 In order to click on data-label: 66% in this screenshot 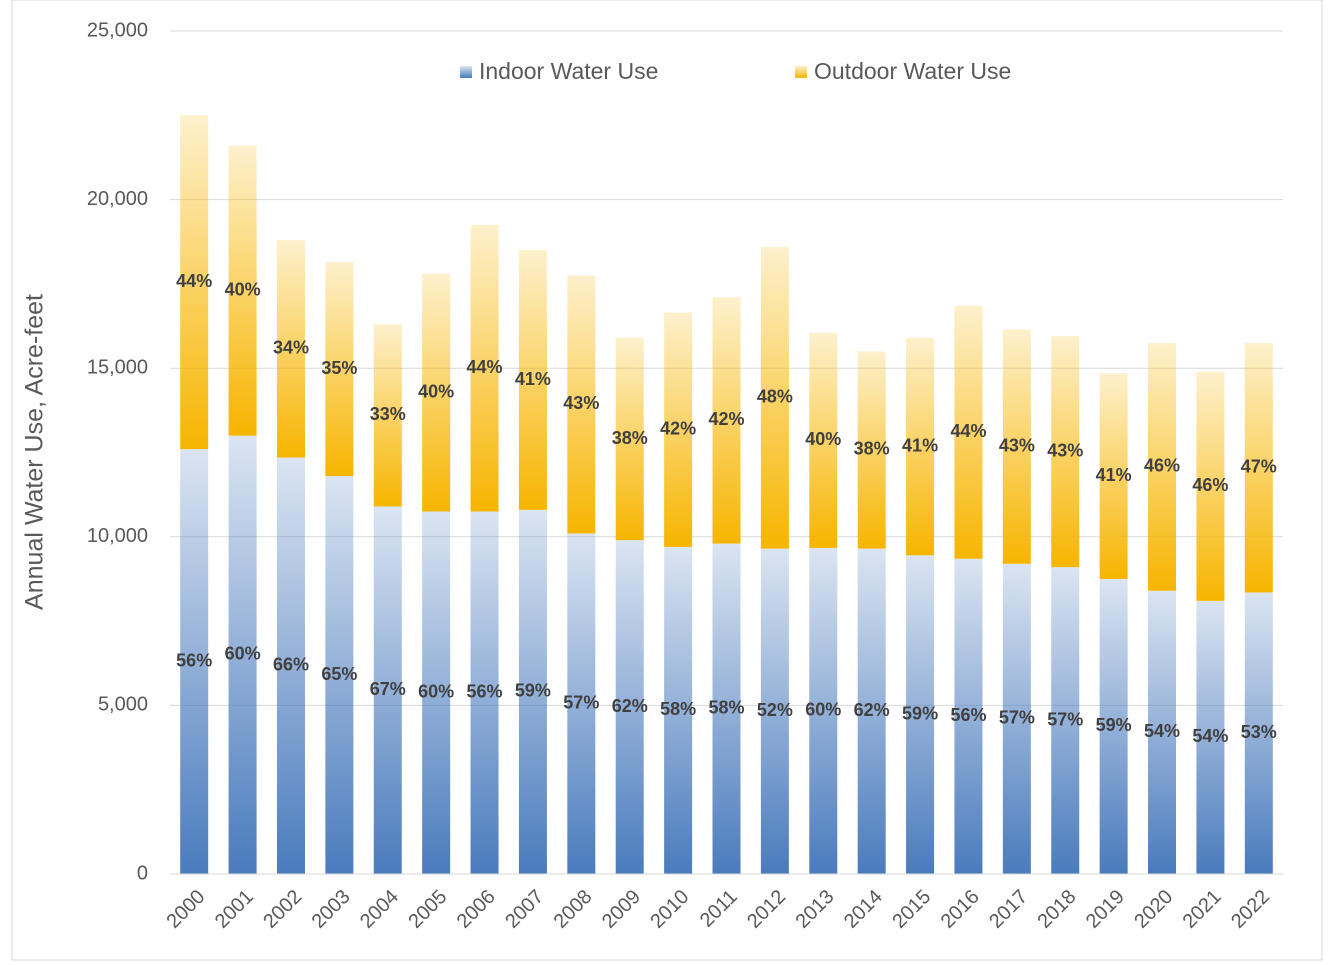, I will do `click(291, 665)`.